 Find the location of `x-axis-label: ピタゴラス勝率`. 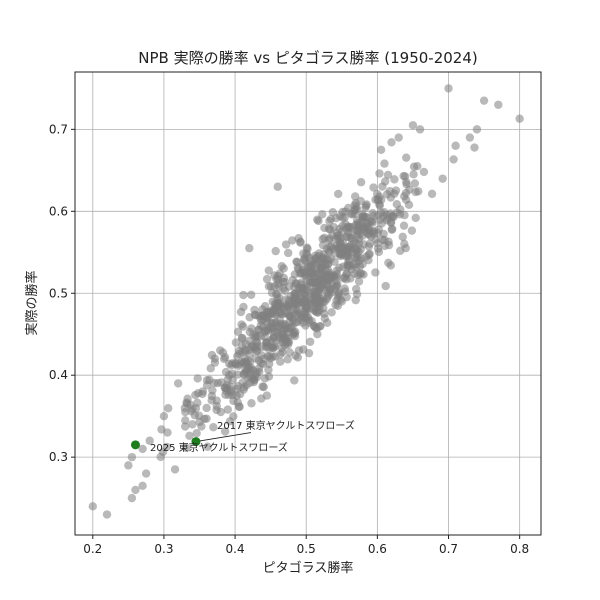

x-axis-label: ピタゴラス勝率 is located at coordinates (308, 568).